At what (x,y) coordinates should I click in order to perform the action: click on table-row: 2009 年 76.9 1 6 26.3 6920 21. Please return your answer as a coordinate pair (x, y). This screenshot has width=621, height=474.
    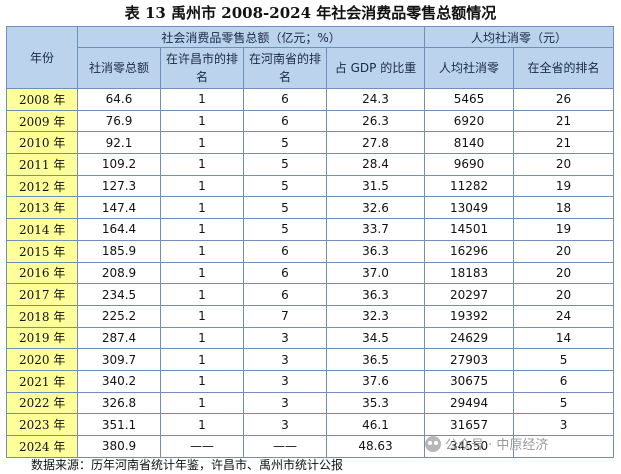
    Looking at the image, I should click on (310, 121).